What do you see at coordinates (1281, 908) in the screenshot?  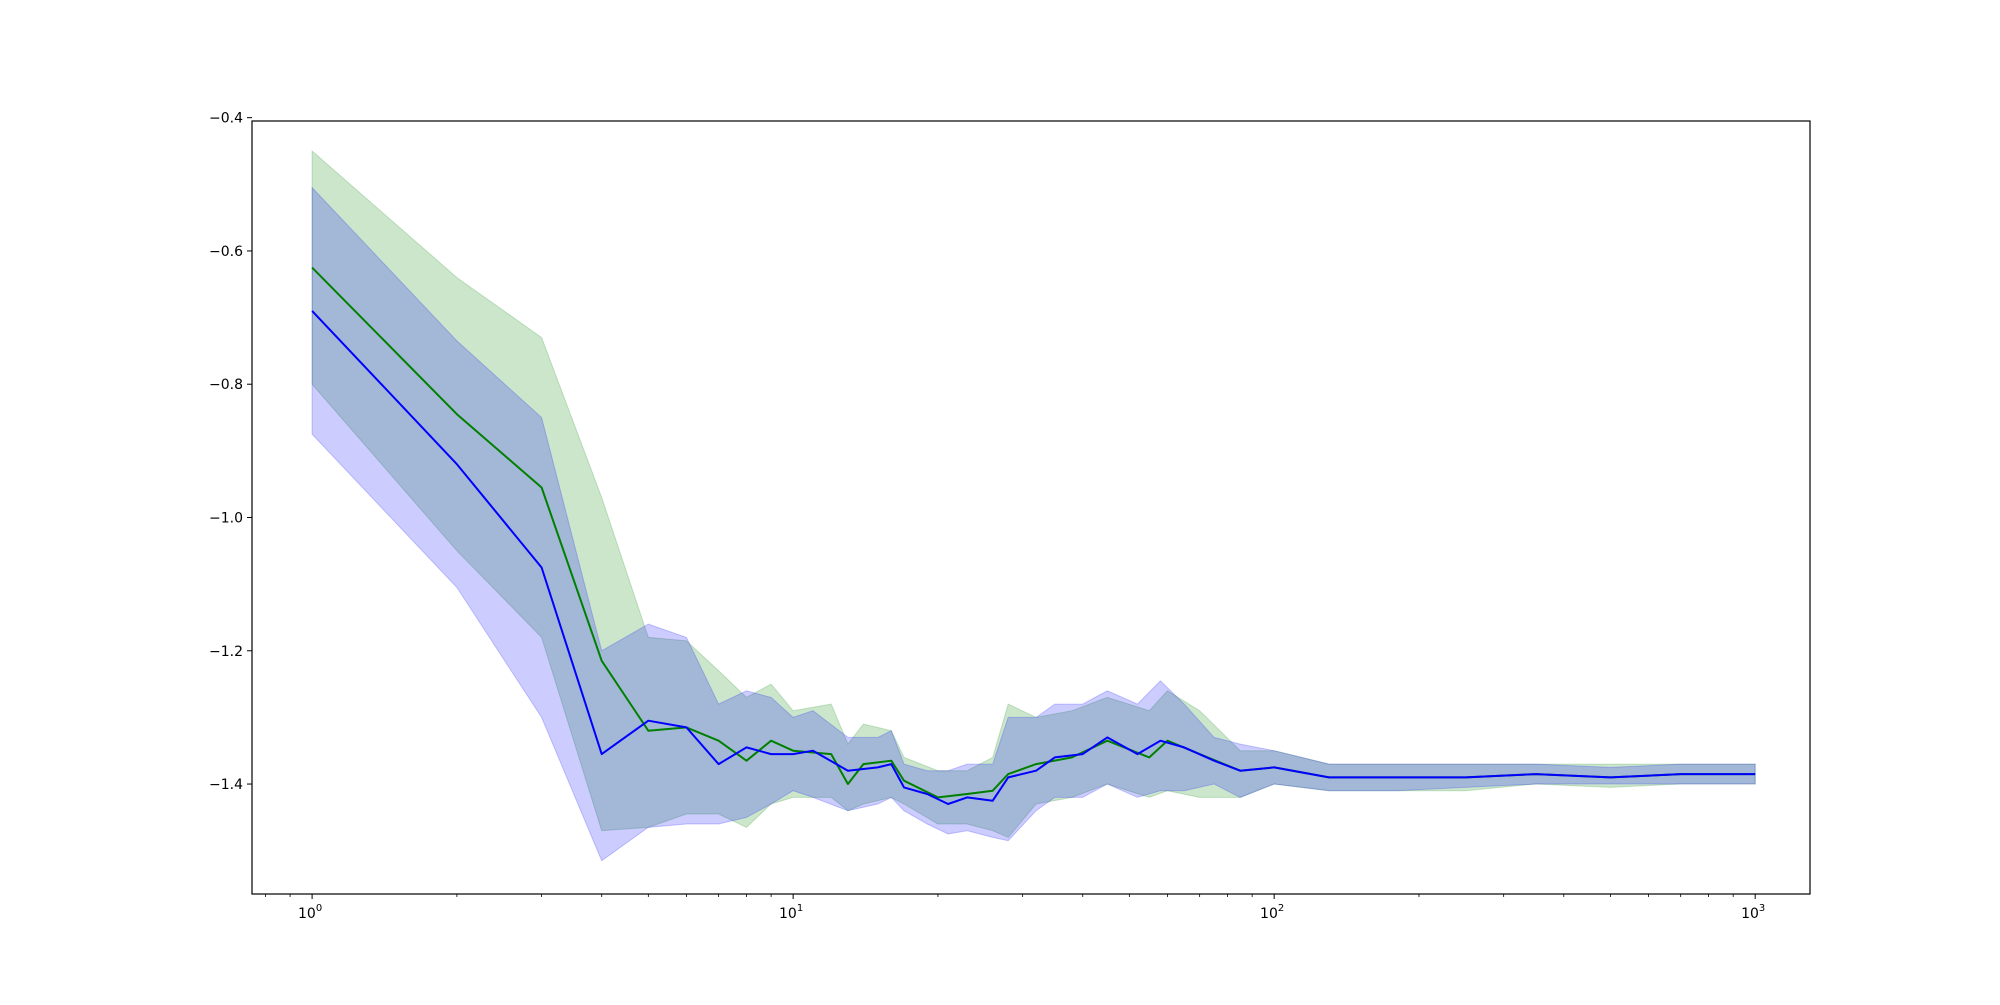 I see `x-tick-label-exponent: 2` at bounding box center [1281, 908].